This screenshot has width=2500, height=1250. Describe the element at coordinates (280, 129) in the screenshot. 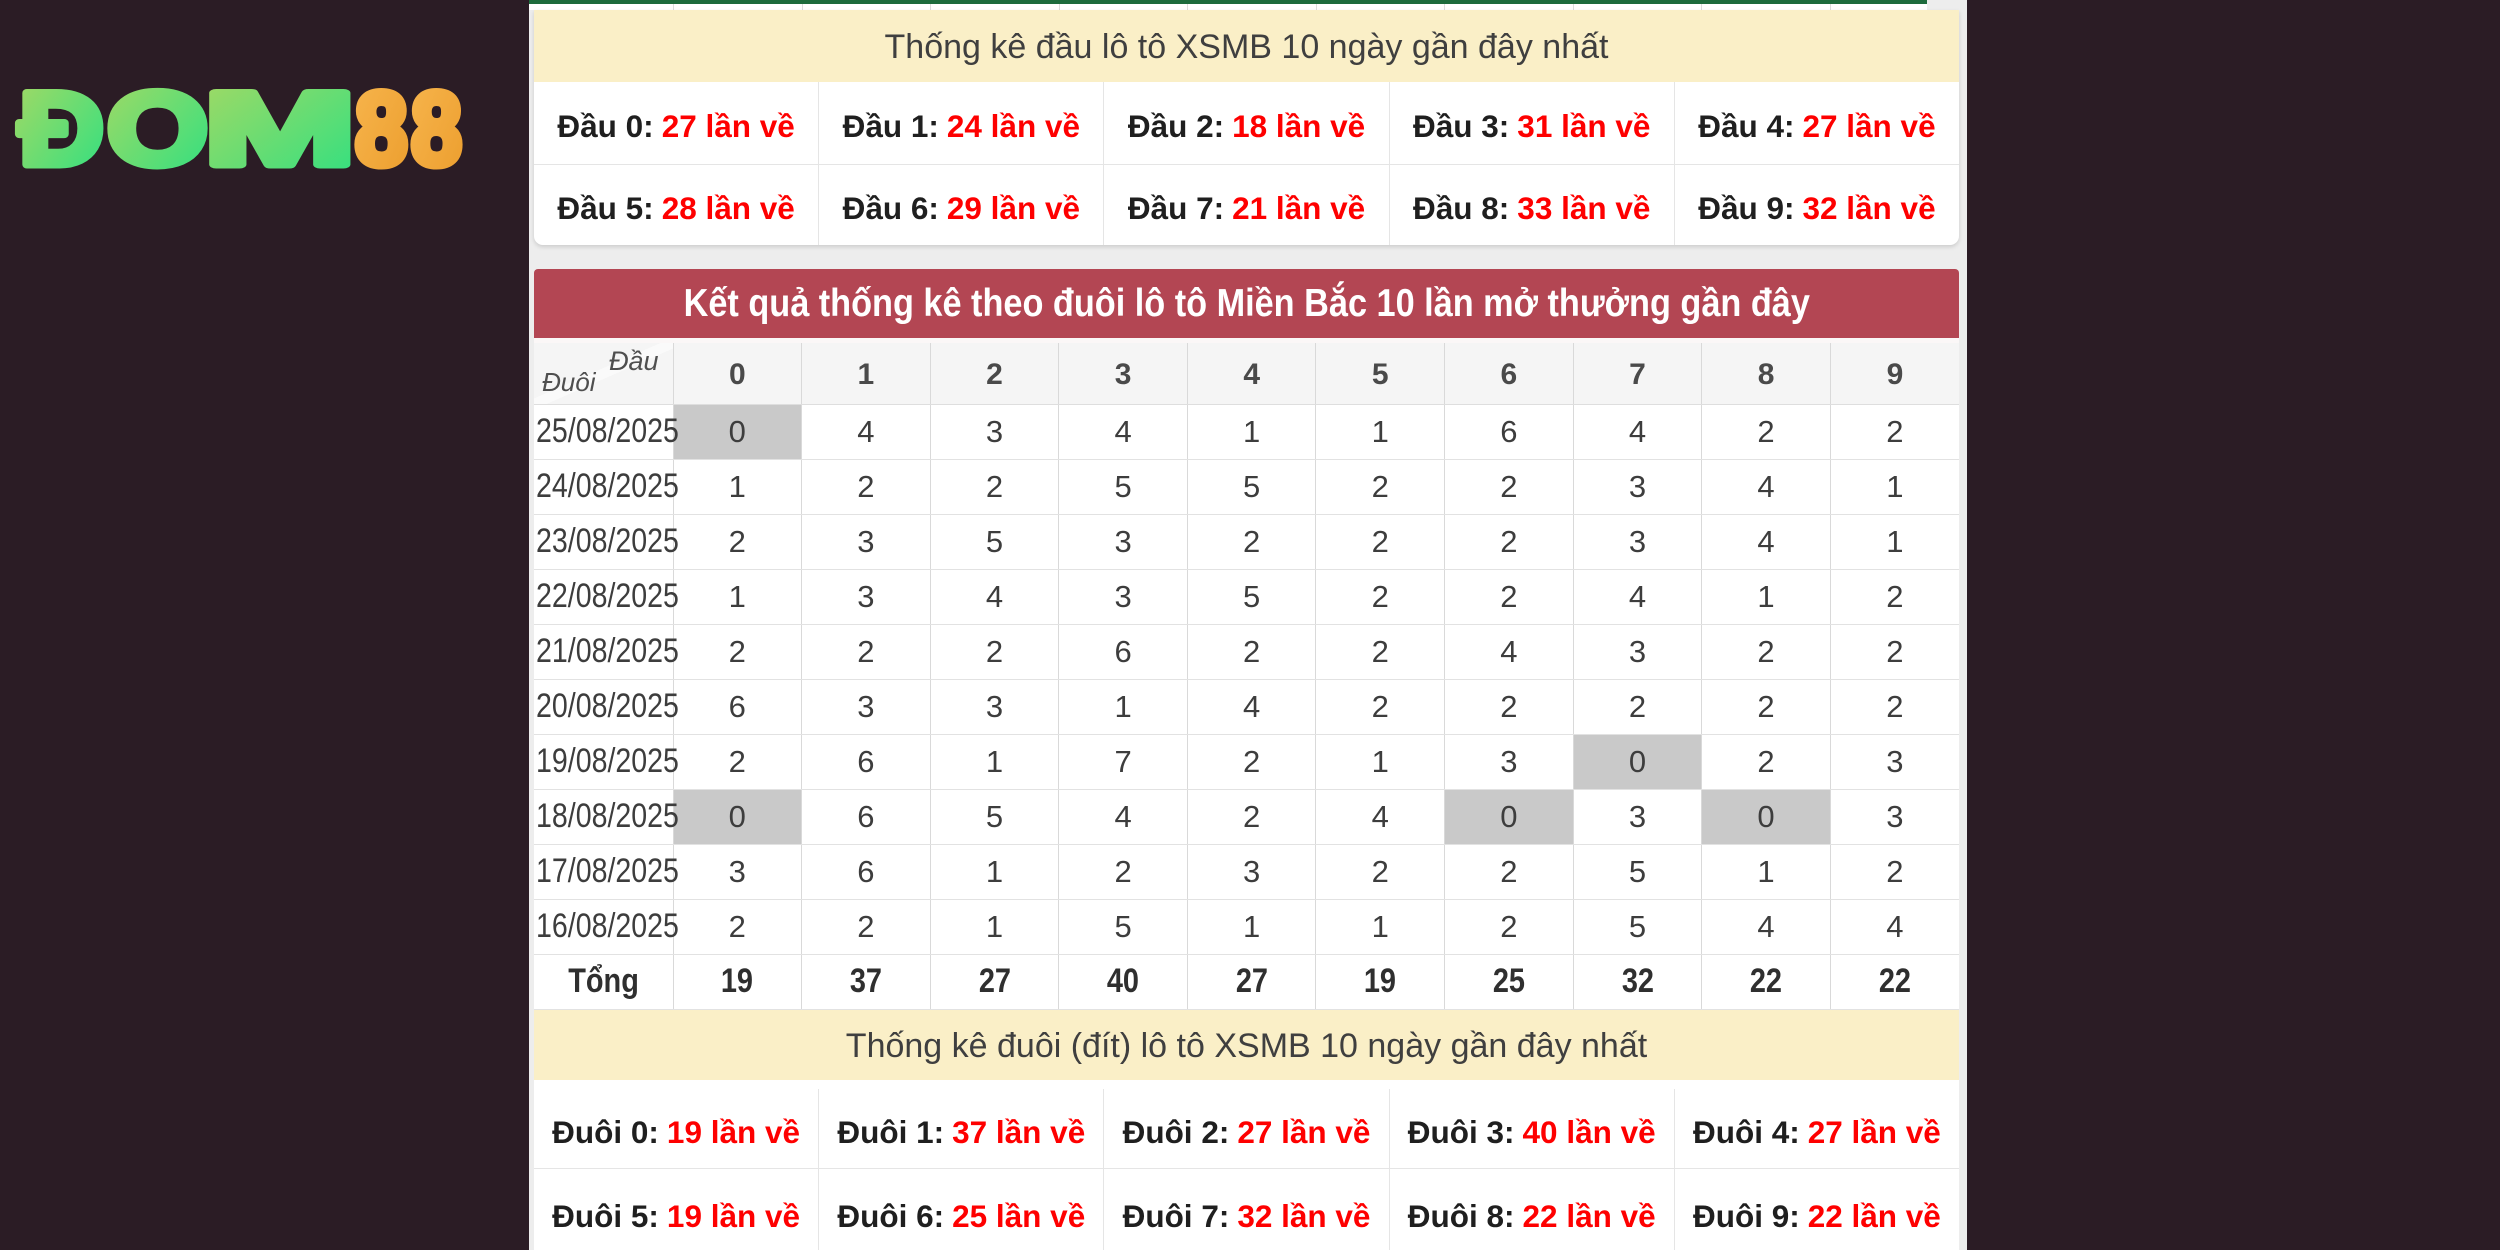

I see `svg-text: M` at that location.